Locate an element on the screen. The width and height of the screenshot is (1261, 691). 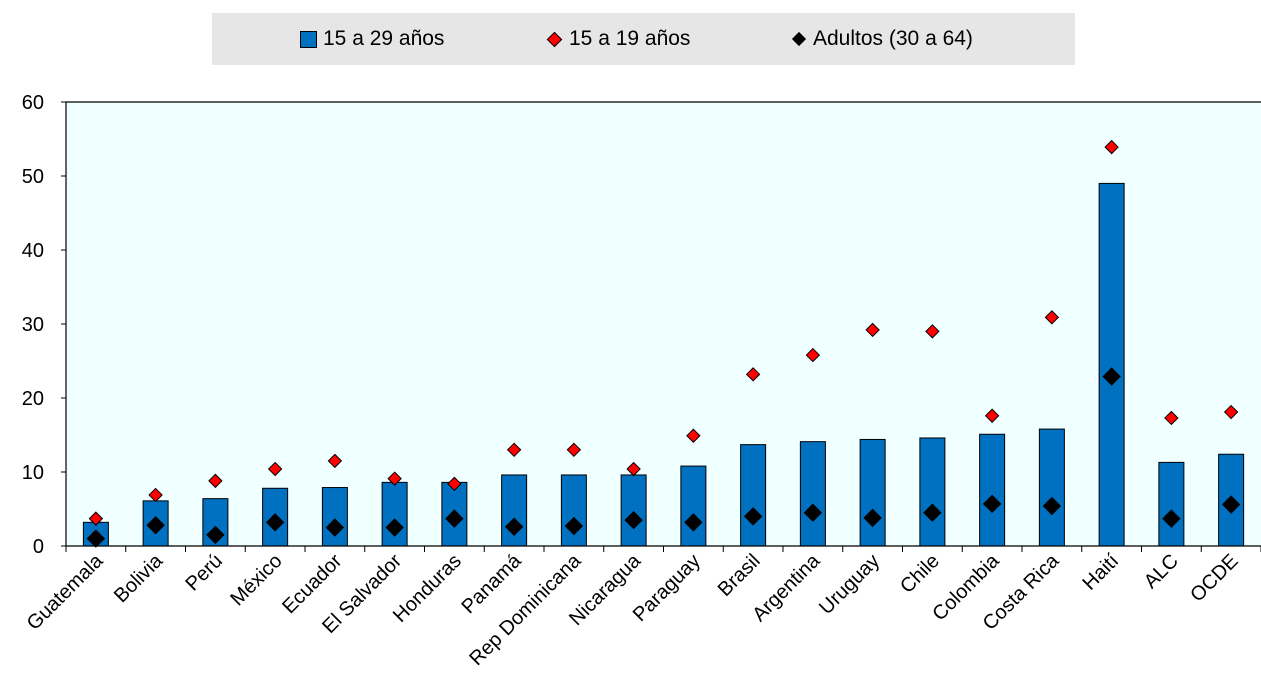
x-tick-label: Brasil is located at coordinates (739, 575).